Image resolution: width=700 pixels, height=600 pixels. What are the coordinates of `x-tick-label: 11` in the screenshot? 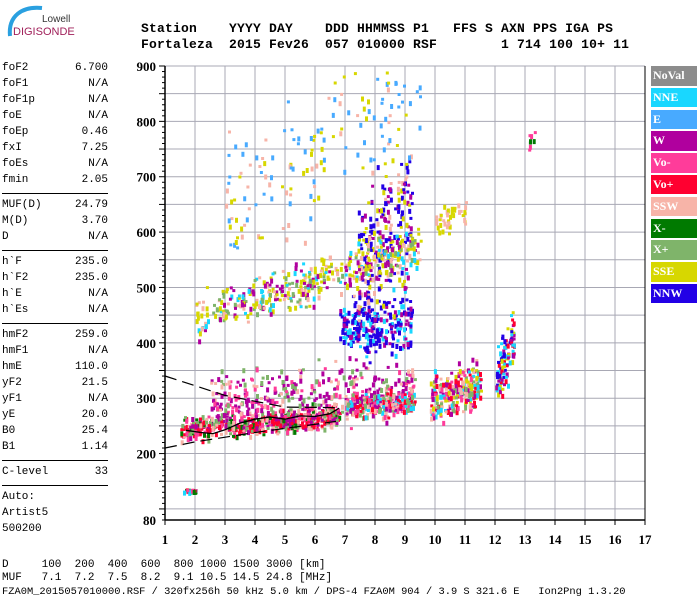 It's located at (465, 539).